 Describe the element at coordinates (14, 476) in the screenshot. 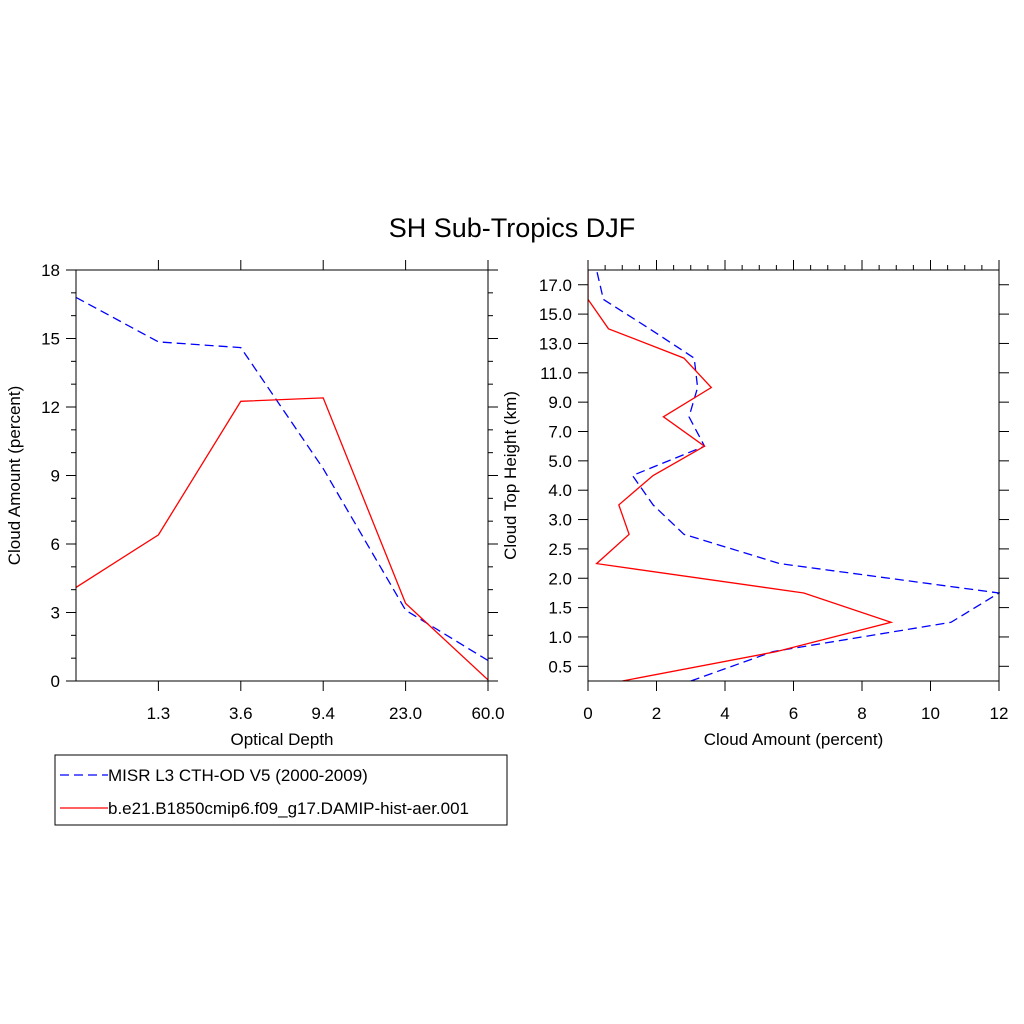

I see `left-yaxis-label: Cloud Amount (percent)` at that location.